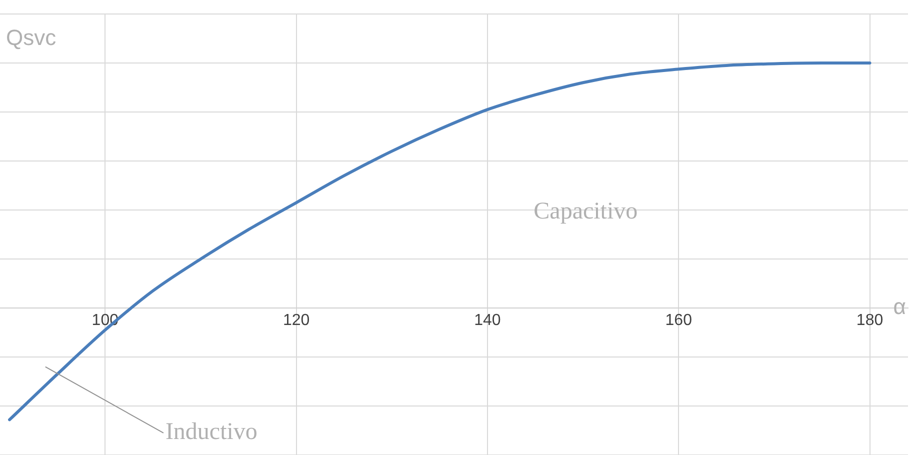 This screenshot has height=455, width=914. I want to click on annotation: Capacitivo, so click(586, 211).